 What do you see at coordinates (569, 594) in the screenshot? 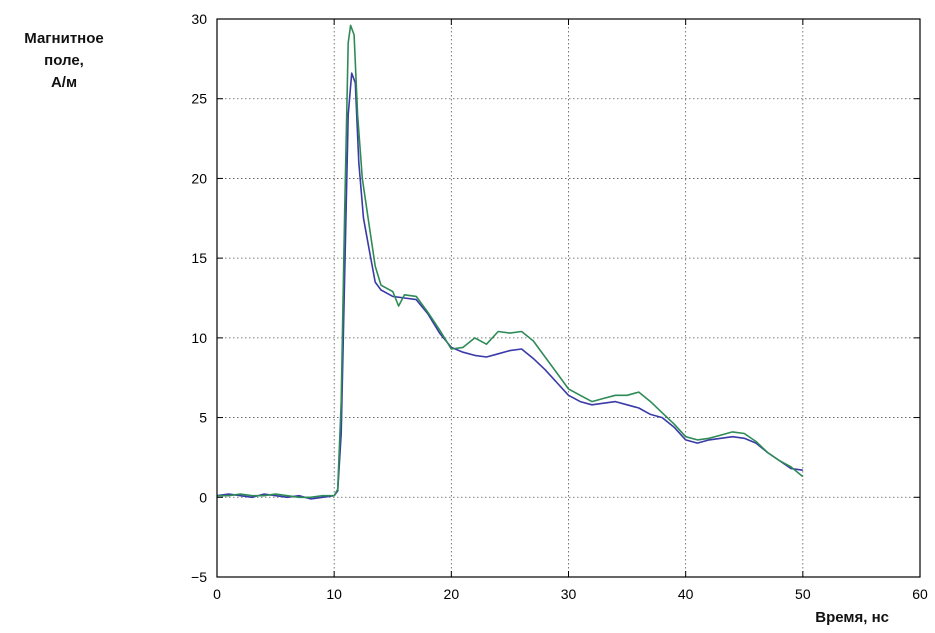
I see `x-tick-label: 30` at bounding box center [569, 594].